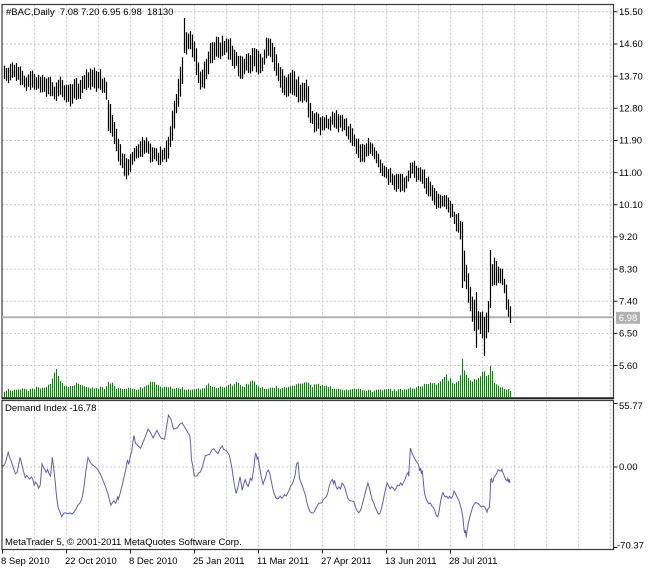 This screenshot has width=653, height=576. What do you see at coordinates (631, 76) in the screenshot?
I see `svg-text: 13.70` at bounding box center [631, 76].